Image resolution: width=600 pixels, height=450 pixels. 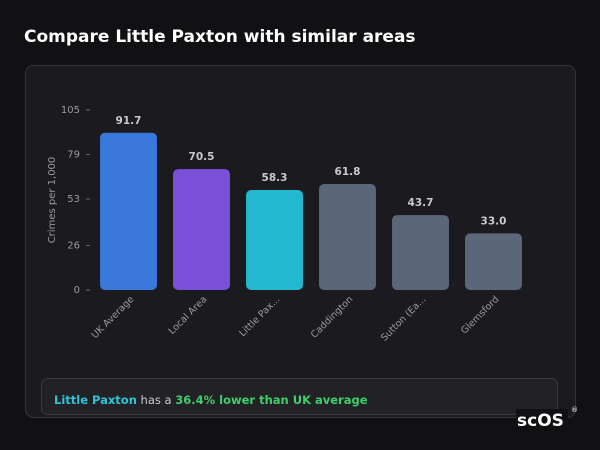 I want to click on logo-bg, so click(x=542, y=419).